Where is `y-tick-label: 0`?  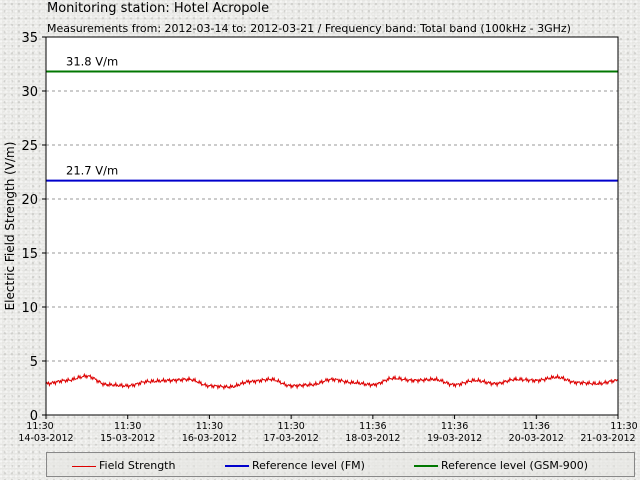
y-tick-label: 0 is located at coordinates (34, 416).